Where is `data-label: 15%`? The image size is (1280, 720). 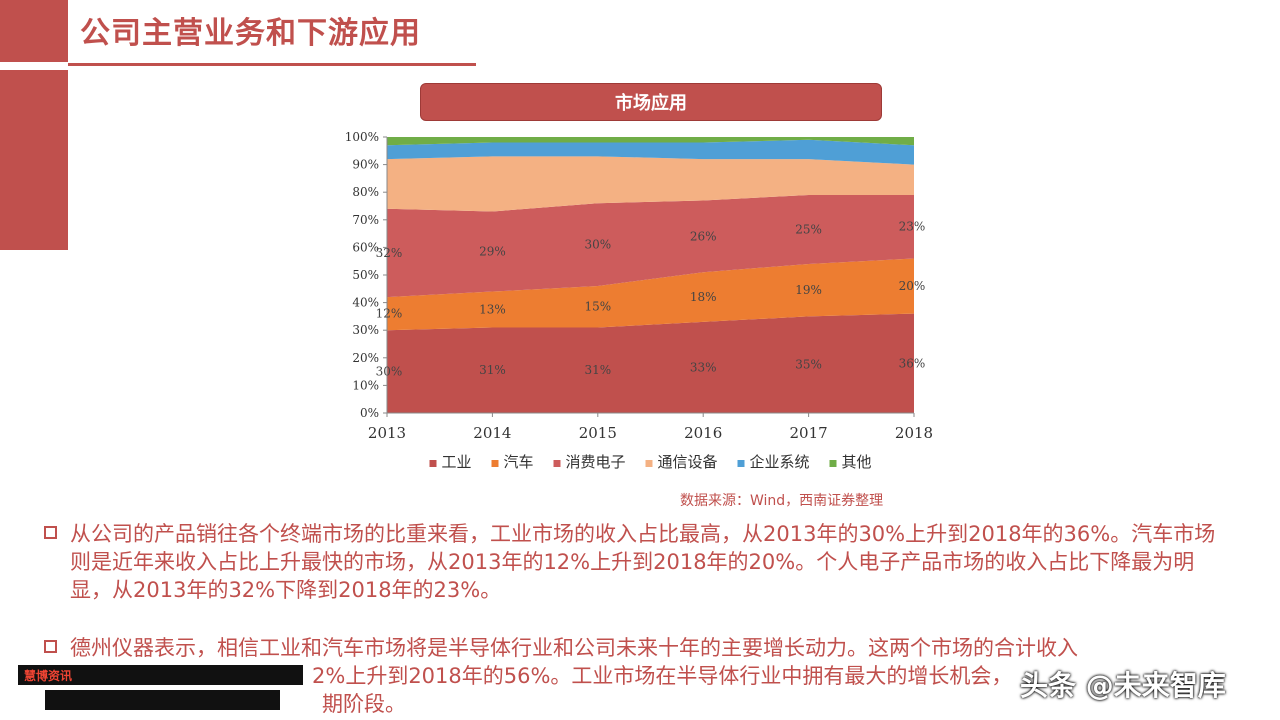 data-label: 15% is located at coordinates (597, 307).